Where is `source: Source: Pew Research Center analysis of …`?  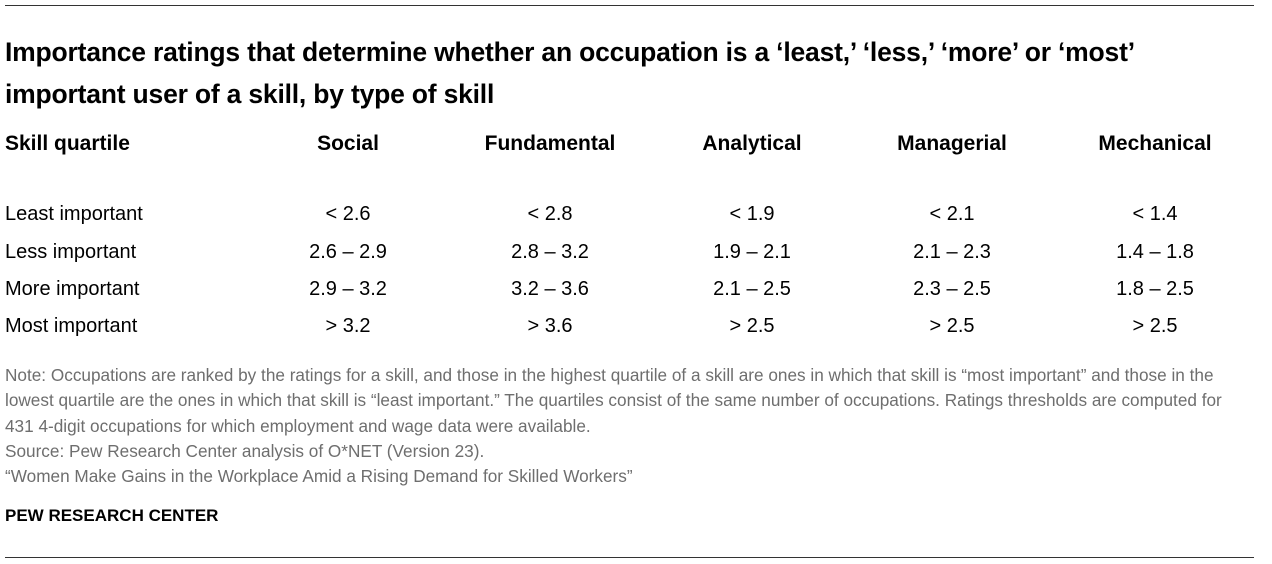 source: Source: Pew Research Center analysis of … is located at coordinates (245, 450).